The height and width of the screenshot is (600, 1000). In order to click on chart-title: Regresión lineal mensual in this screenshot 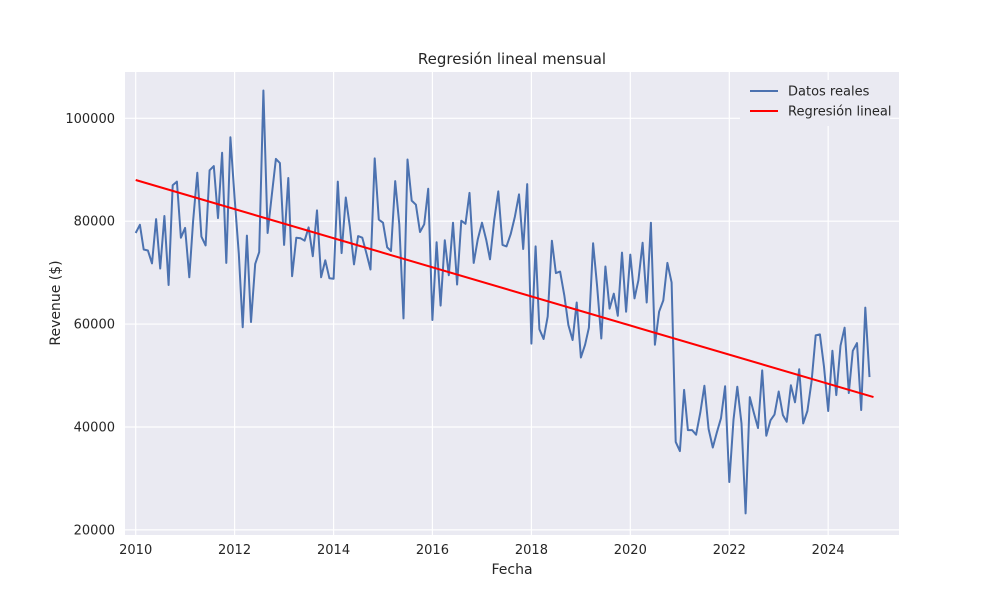, I will do `click(512, 59)`.